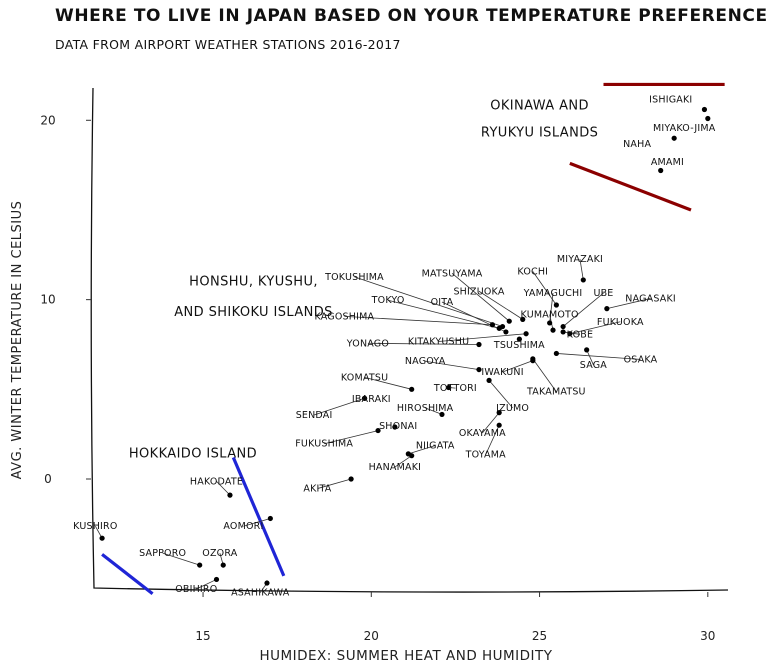  I want to click on point-label: SAPPORO, so click(162, 553).